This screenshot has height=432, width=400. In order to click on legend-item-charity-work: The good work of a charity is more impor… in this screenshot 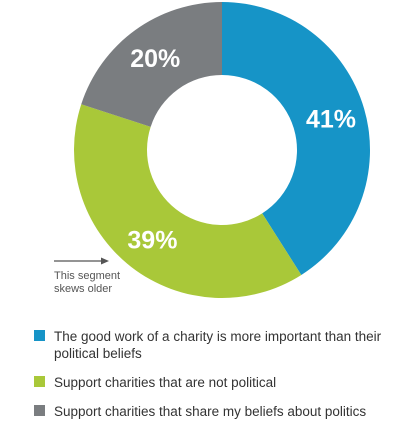, I will do `click(209, 345)`.